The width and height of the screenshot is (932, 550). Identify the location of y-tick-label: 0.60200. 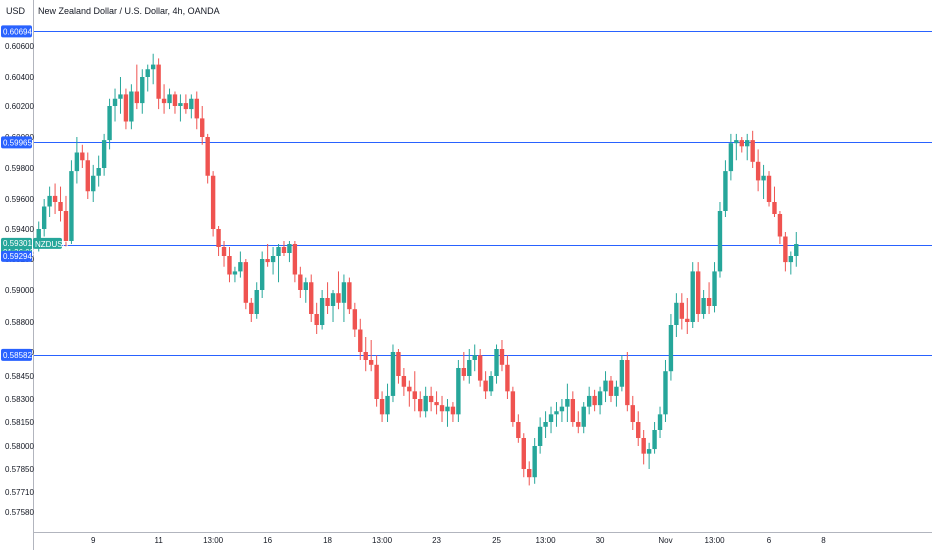
(19, 106).